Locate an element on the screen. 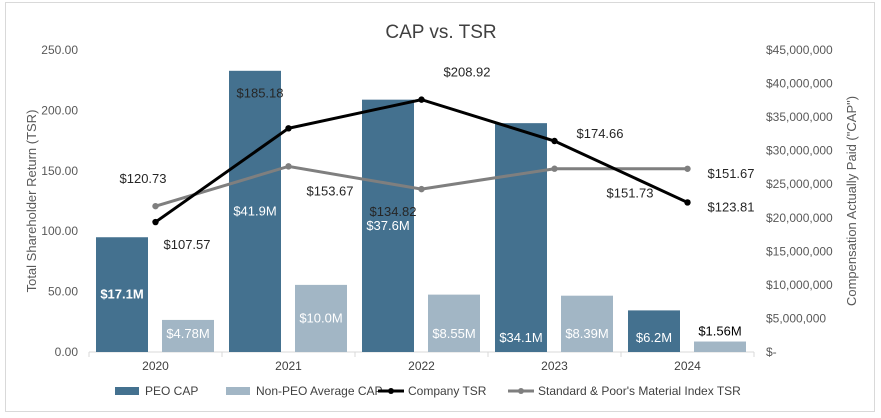 This screenshot has width=881, height=418. y-right-tick-label: $45,000,000 is located at coordinates (799, 50).